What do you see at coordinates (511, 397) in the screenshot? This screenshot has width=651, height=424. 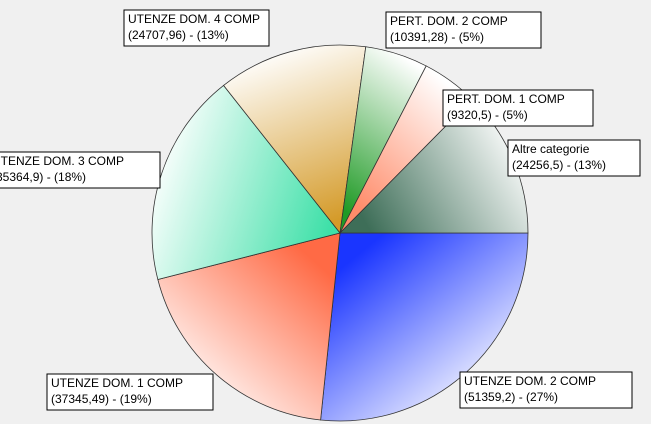 I see `slice-value-label: (51359,2) - (27%)` at bounding box center [511, 397].